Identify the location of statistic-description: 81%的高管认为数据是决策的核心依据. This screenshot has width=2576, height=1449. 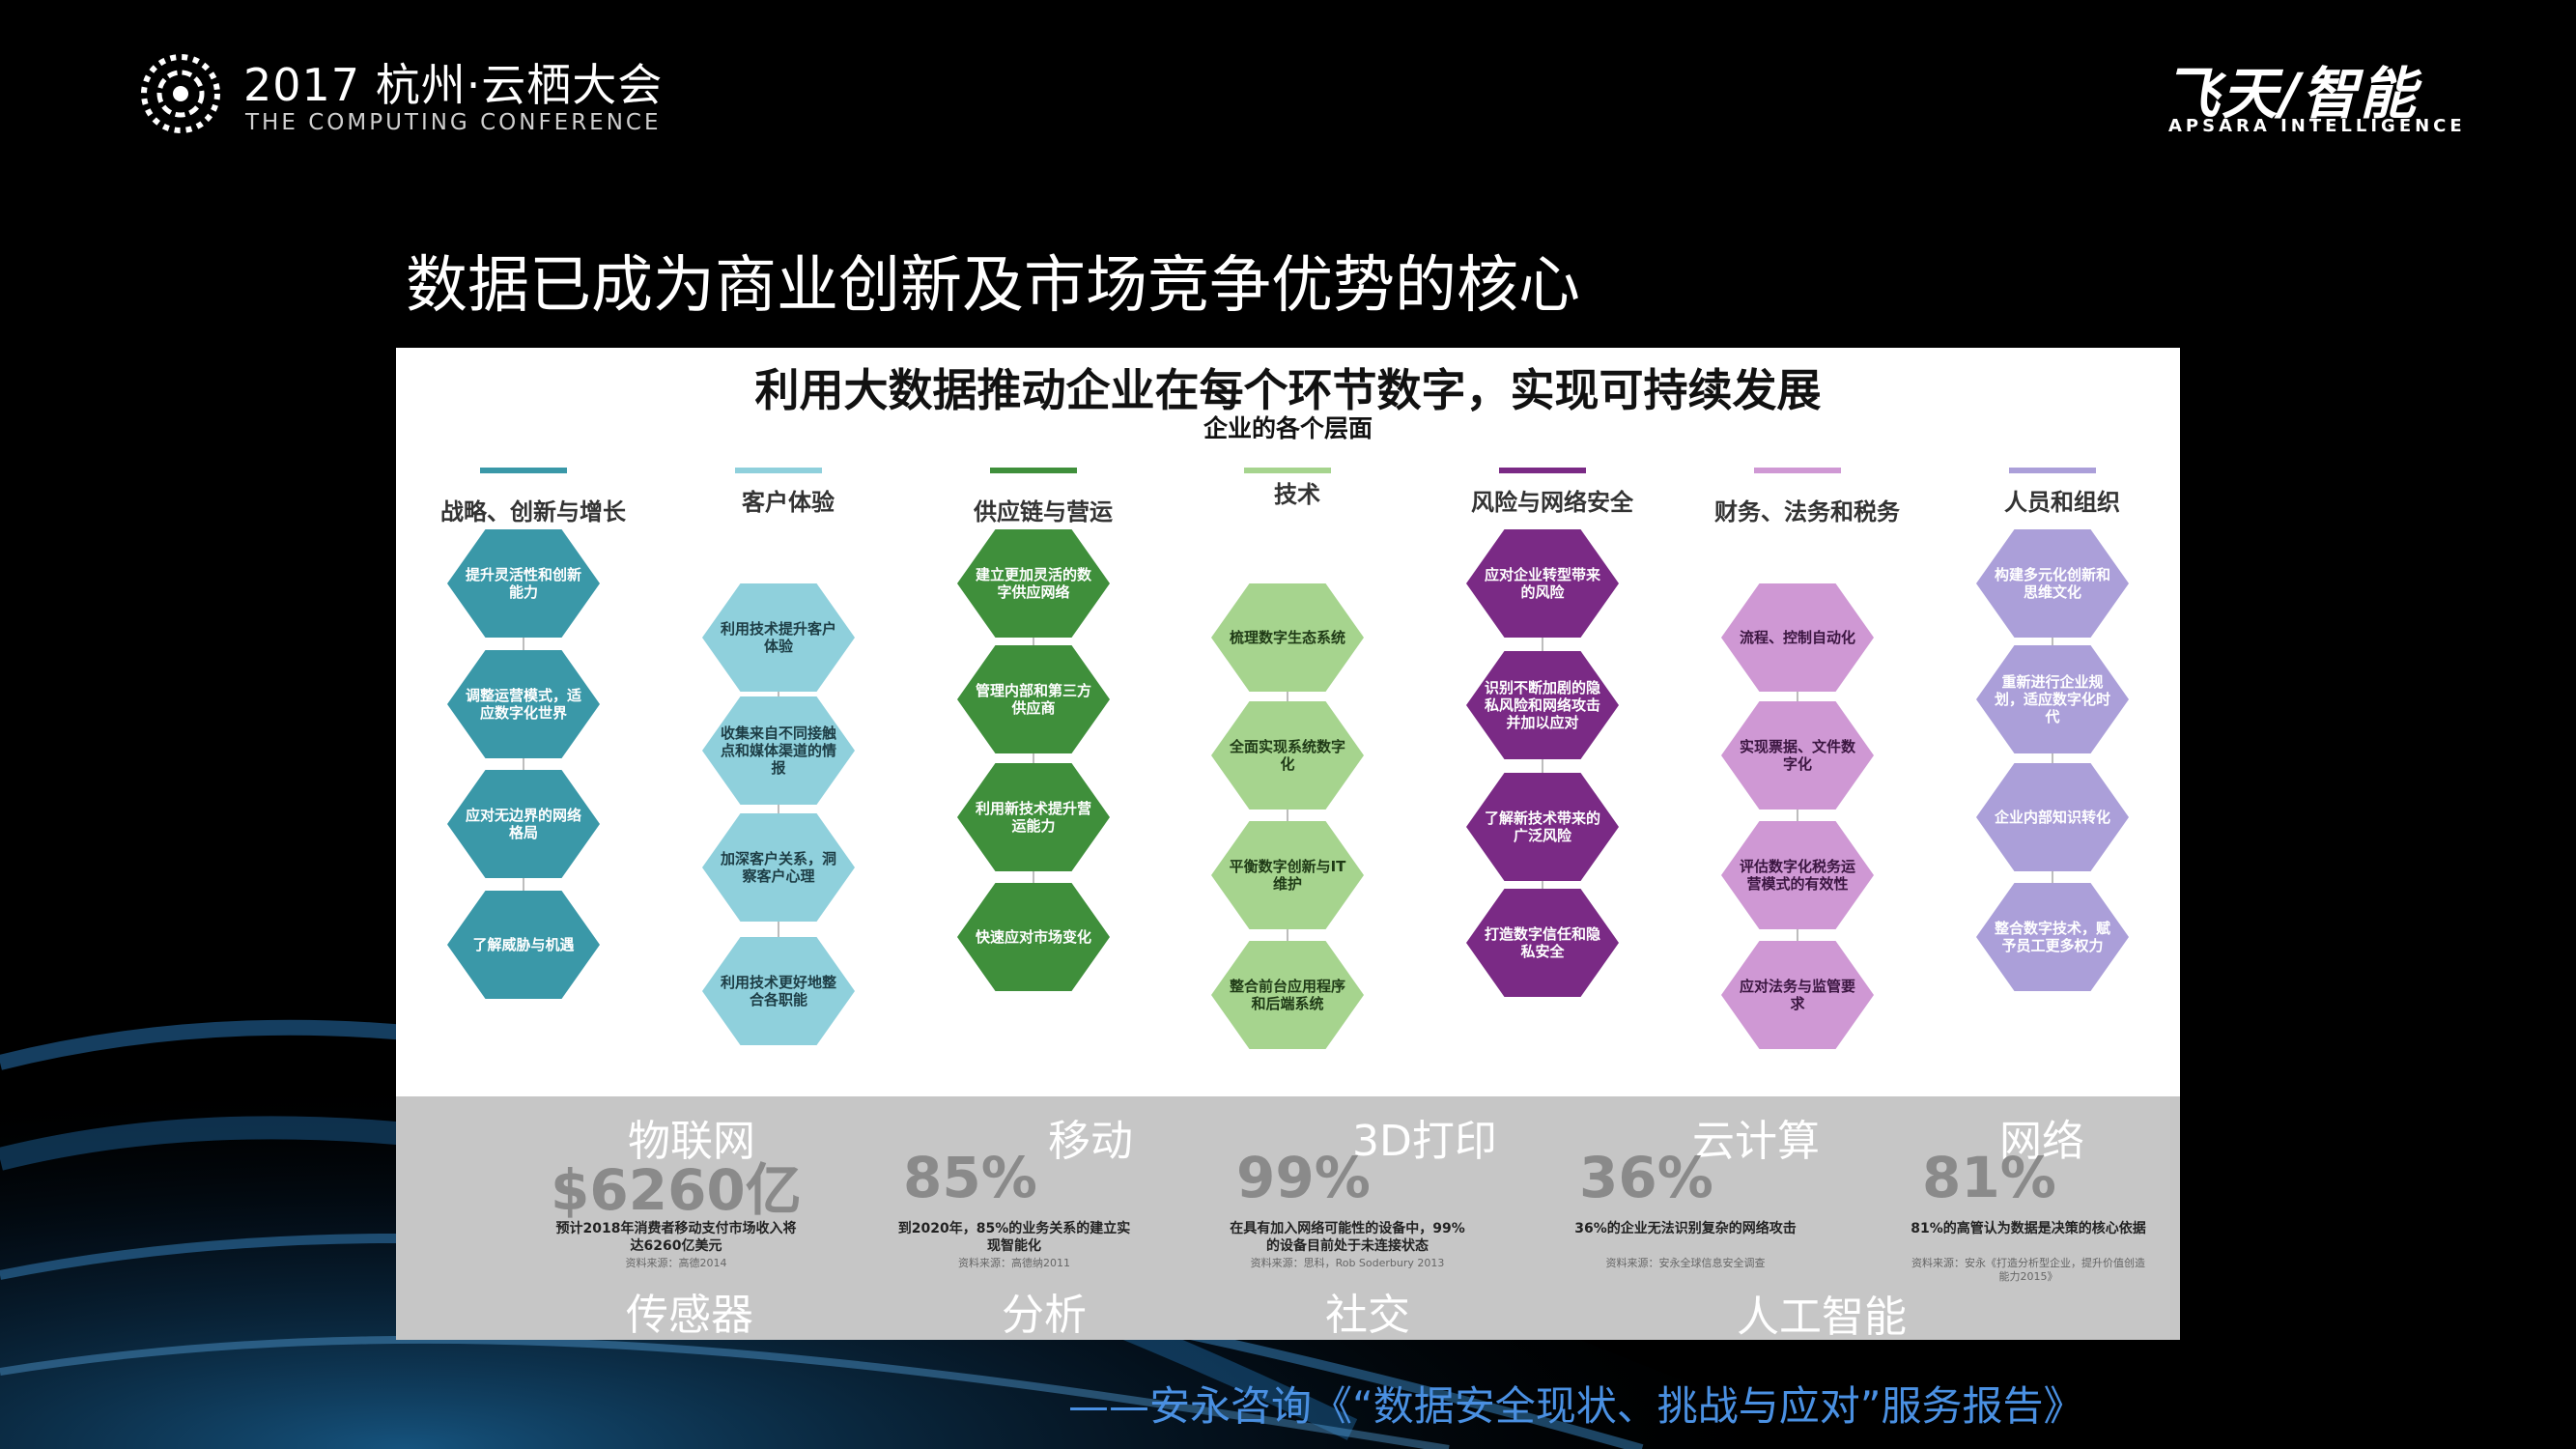
(2028, 1228).